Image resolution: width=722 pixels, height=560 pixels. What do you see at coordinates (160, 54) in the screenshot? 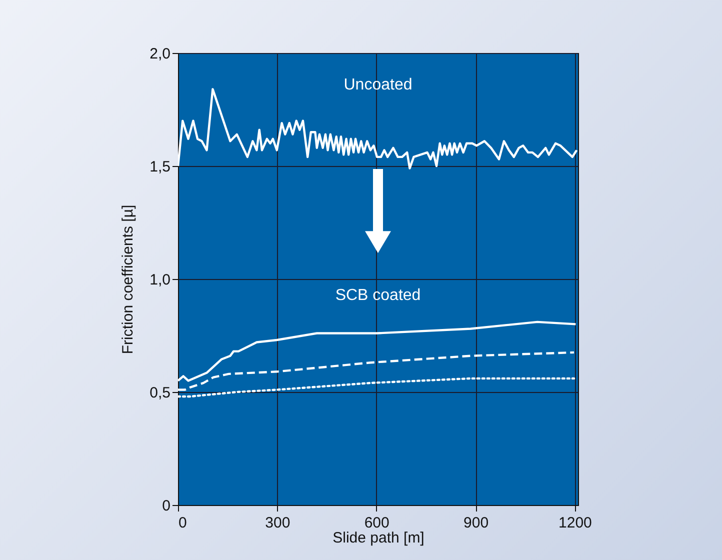
I see `y-tick-label: 2,0` at bounding box center [160, 54].